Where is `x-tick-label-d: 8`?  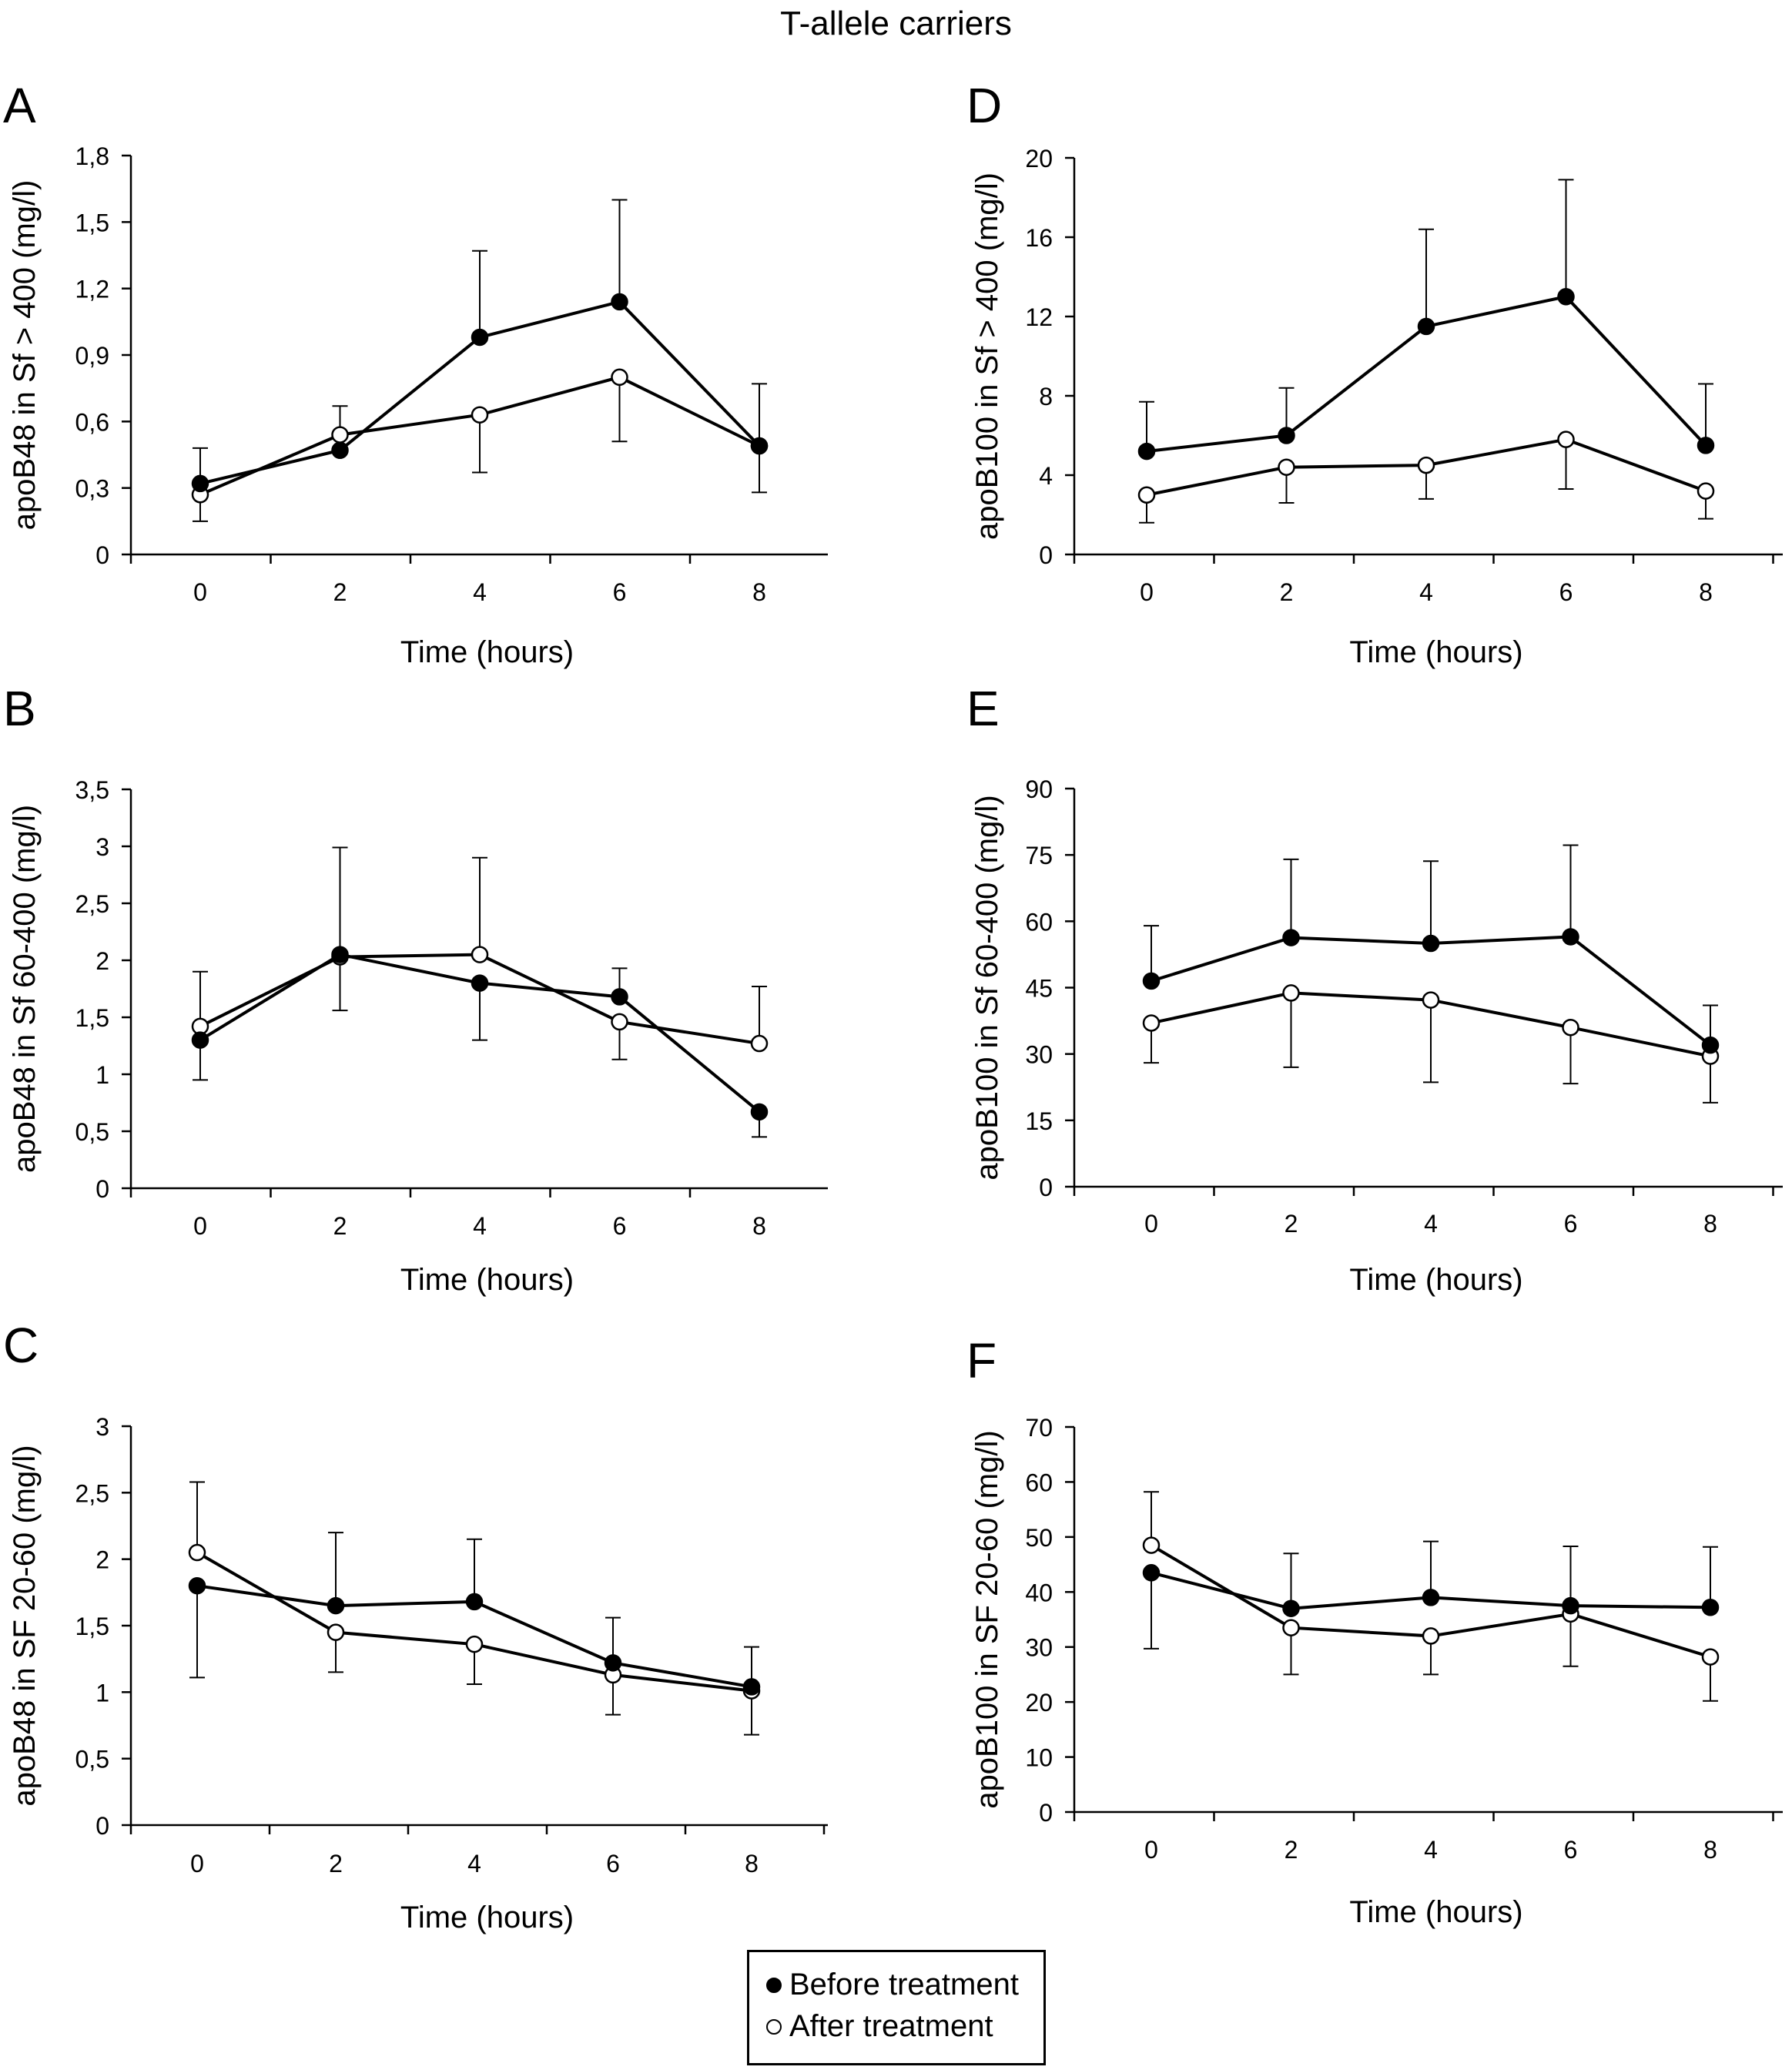
x-tick-label-d: 8 is located at coordinates (1706, 592).